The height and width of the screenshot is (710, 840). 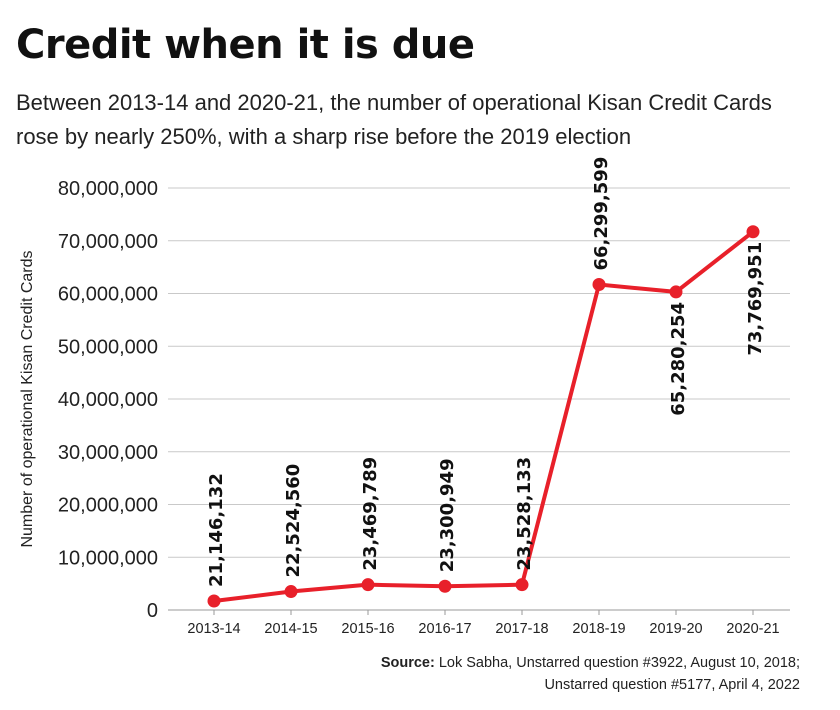 I want to click on y-tick-label: 30,000,000, so click(x=108, y=453).